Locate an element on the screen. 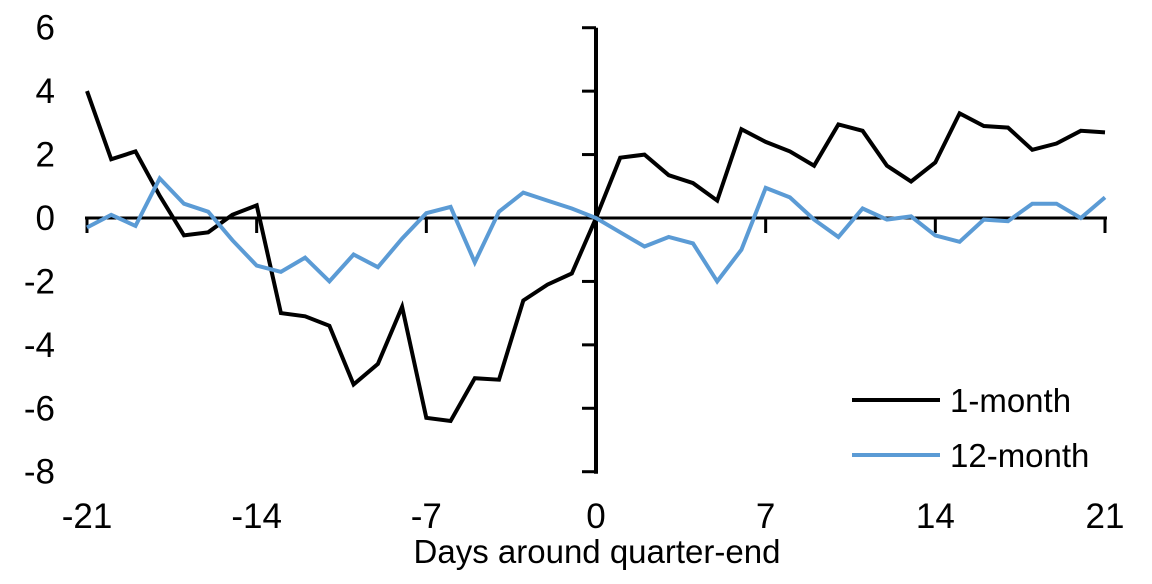 Image resolution: width=1152 pixels, height=584 pixels. legend-label-12-month: 12-month is located at coordinates (1019, 455).